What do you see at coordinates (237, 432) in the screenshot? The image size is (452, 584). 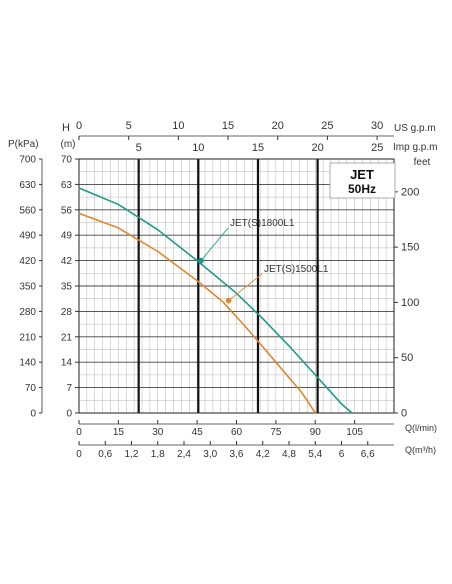 I see `x-tick-label-lmin: 60` at bounding box center [237, 432].